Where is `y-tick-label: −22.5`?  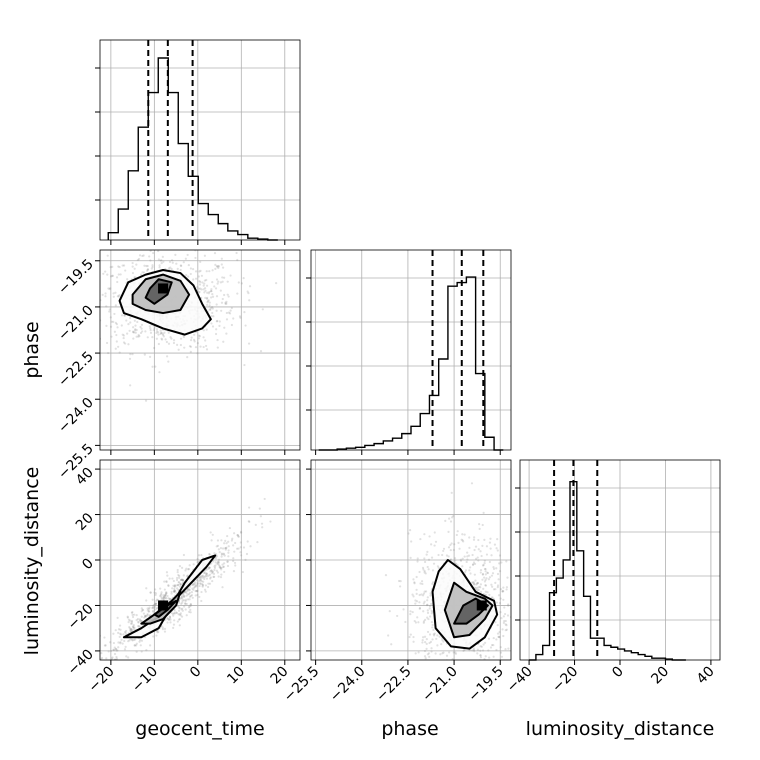 y-tick-label: −22.5 is located at coordinates (76, 370).